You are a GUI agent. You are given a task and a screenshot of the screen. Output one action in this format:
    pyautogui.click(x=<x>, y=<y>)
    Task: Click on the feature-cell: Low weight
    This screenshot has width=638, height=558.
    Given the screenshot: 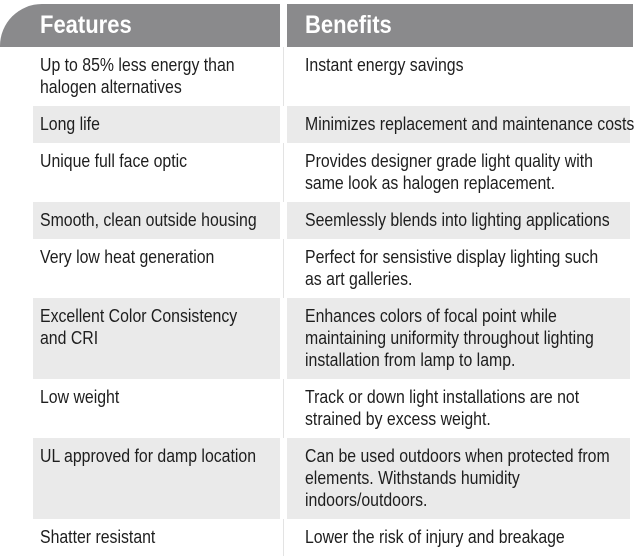 What is the action you would take?
    pyautogui.click(x=156, y=408)
    